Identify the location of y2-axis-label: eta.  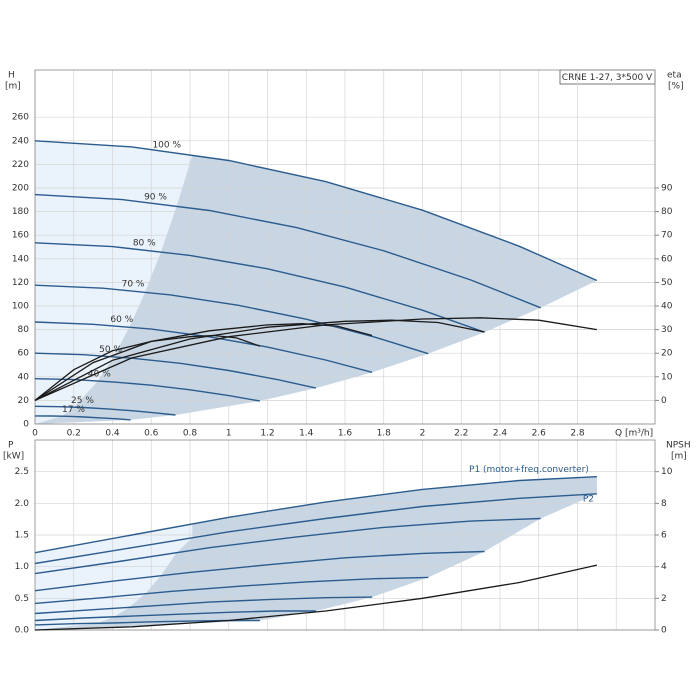
(674, 76).